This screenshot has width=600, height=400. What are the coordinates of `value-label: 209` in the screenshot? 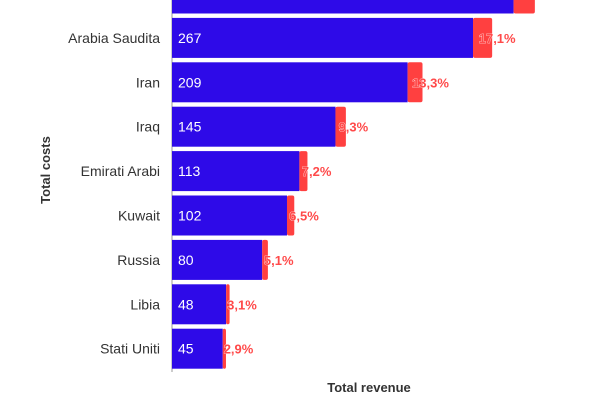 It's located at (190, 82).